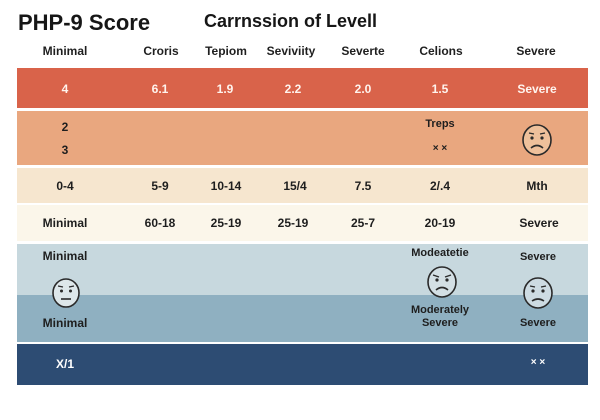 The image size is (600, 420). I want to click on table-cell: 3, so click(65, 150).